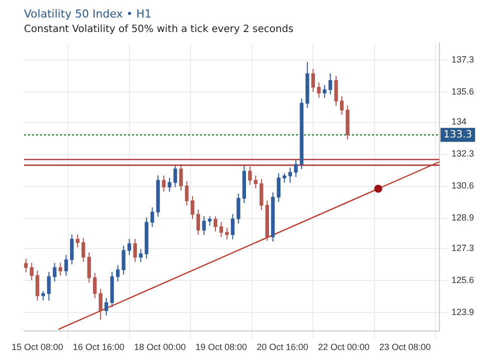 Image resolution: width=480 pixels, height=360 pixels. What do you see at coordinates (459, 121) in the screenshot?
I see `y-tick-label: 134` at bounding box center [459, 121].